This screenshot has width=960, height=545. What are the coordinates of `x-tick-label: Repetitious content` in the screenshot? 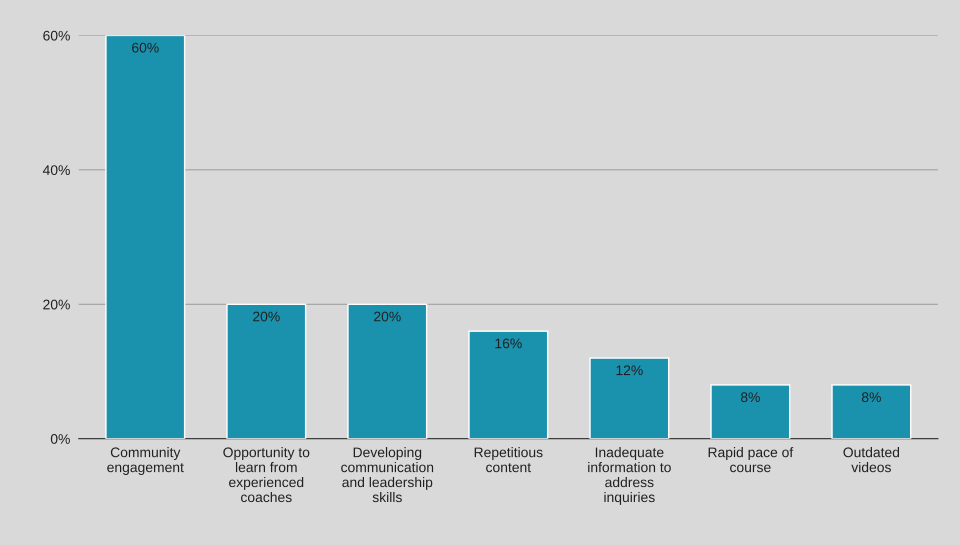 It's located at (508, 459).